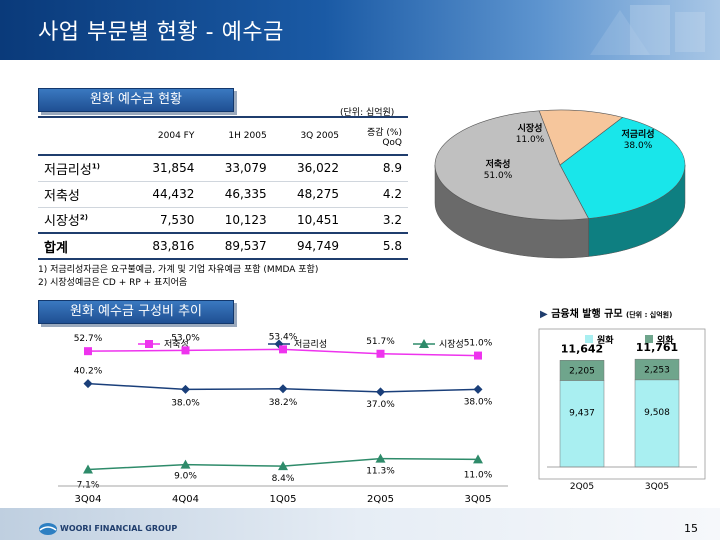 This screenshot has width=720, height=540. What do you see at coordinates (136, 100) in the screenshot?
I see `section-deposit-status-label: 원화 예수금 현황` at bounding box center [136, 100].